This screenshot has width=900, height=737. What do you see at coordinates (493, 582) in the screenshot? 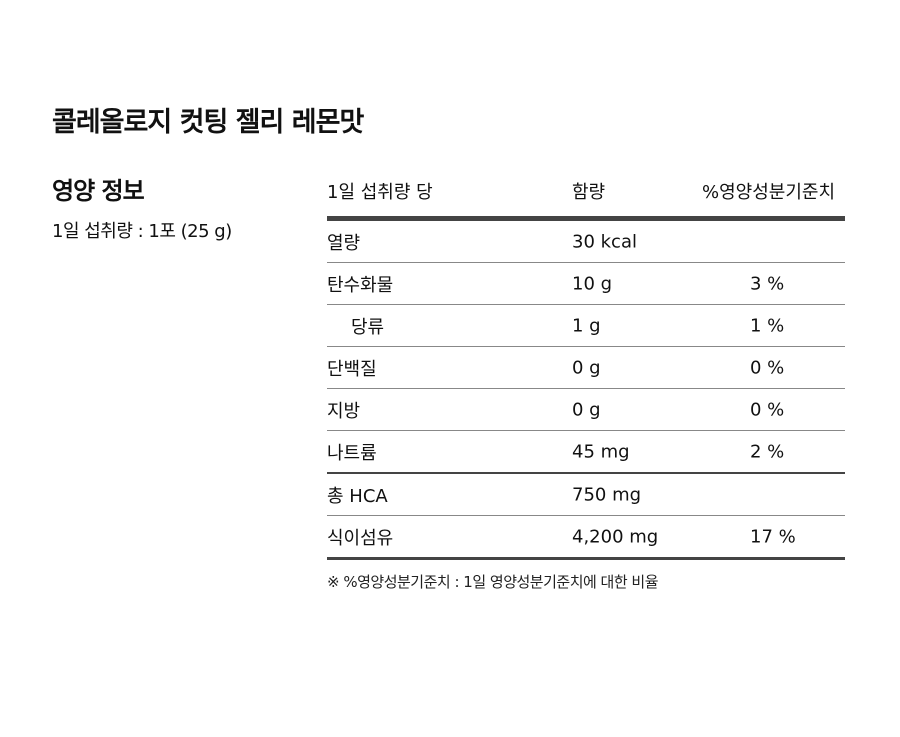
I see `footnote: ※ %영양성분기준치 : 1일 영양성분기준치에 대한 비율` at bounding box center [493, 582].